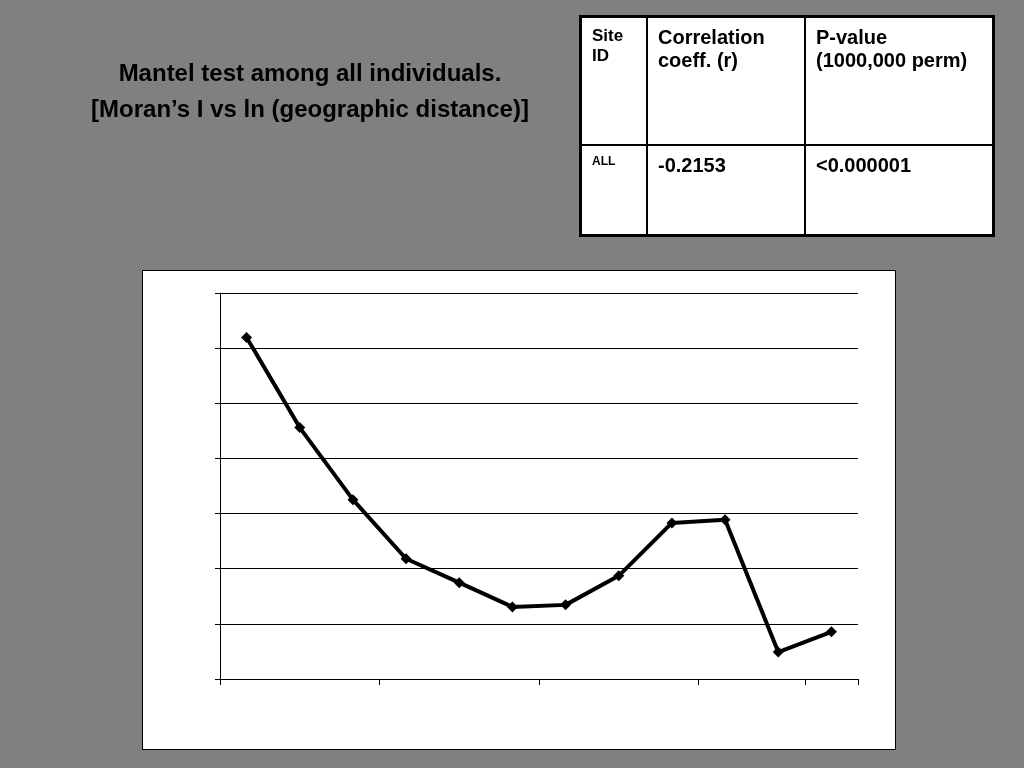 The image size is (1024, 768). I want to click on text: P-value (1000,000 perm), so click(899, 80).